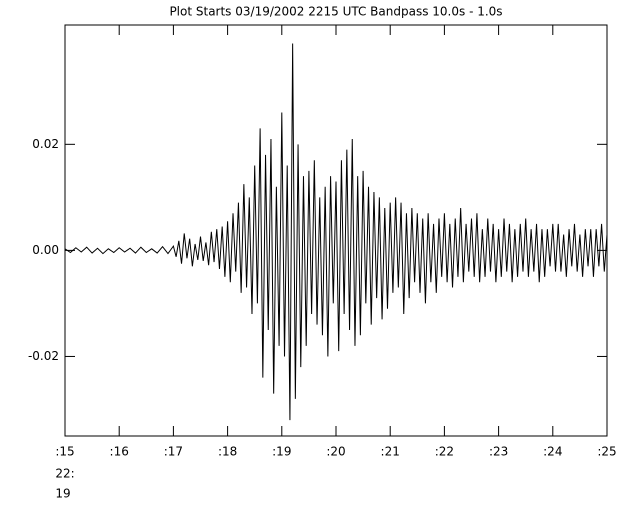 The image size is (641, 513). Describe the element at coordinates (552, 452) in the screenshot. I see `x-tick-label: :24` at that location.